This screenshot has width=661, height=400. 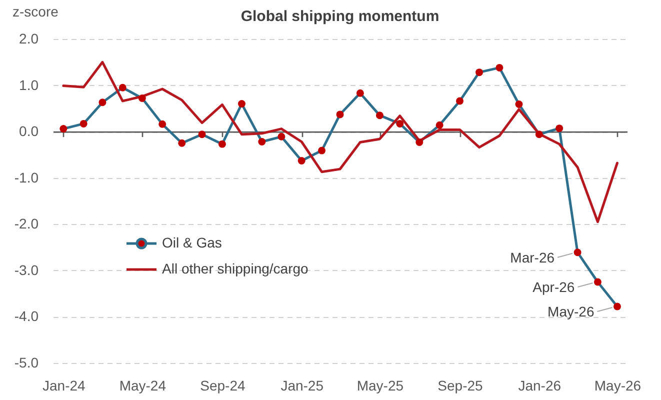 What do you see at coordinates (64, 386) in the screenshot?
I see `x-tick-label: Jan-24` at bounding box center [64, 386].